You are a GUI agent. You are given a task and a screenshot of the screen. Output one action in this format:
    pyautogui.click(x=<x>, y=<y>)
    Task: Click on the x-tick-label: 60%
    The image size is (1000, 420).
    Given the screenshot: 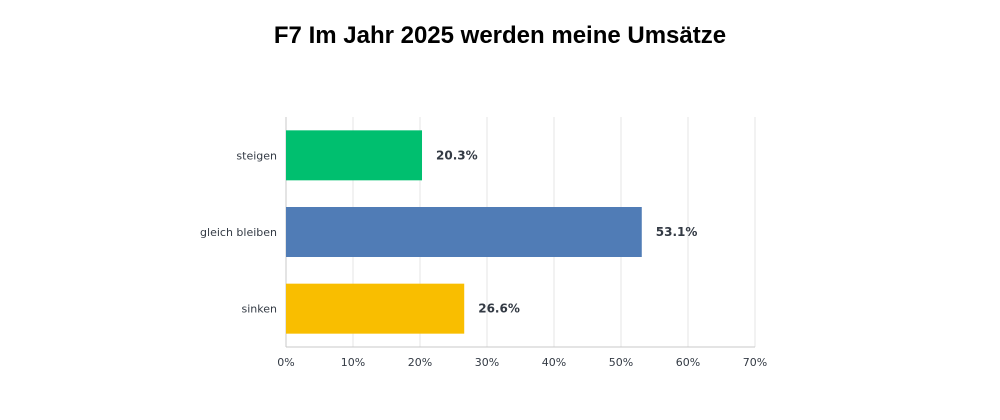 What is the action you would take?
    pyautogui.click(x=688, y=362)
    